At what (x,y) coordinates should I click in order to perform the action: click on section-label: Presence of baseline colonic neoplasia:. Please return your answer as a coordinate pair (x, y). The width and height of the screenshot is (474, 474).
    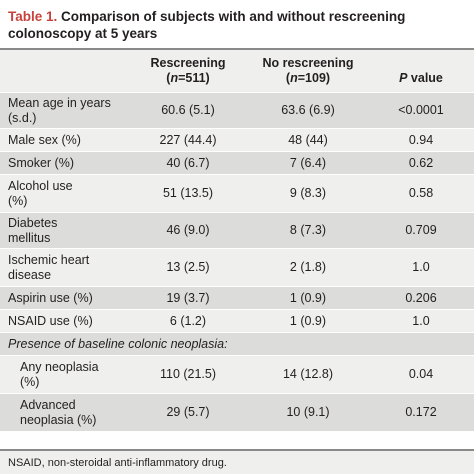
    Looking at the image, I should click on (118, 343).